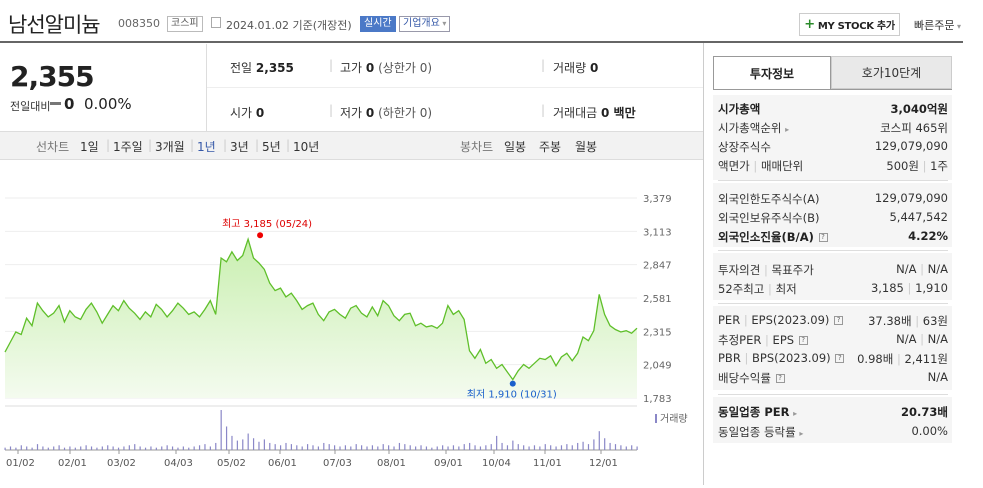 This screenshot has width=983, height=488. What do you see at coordinates (289, 25) in the screenshot?
I see `date-info: 2024.01.02 기준(개장전)` at bounding box center [289, 25].